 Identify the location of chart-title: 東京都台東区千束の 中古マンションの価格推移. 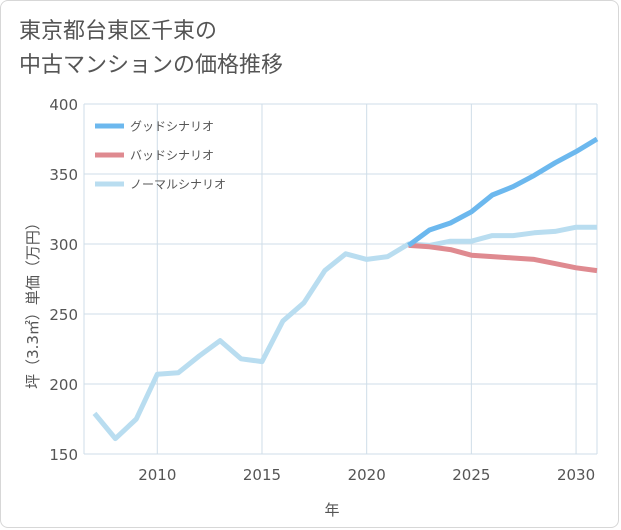
(151, 49).